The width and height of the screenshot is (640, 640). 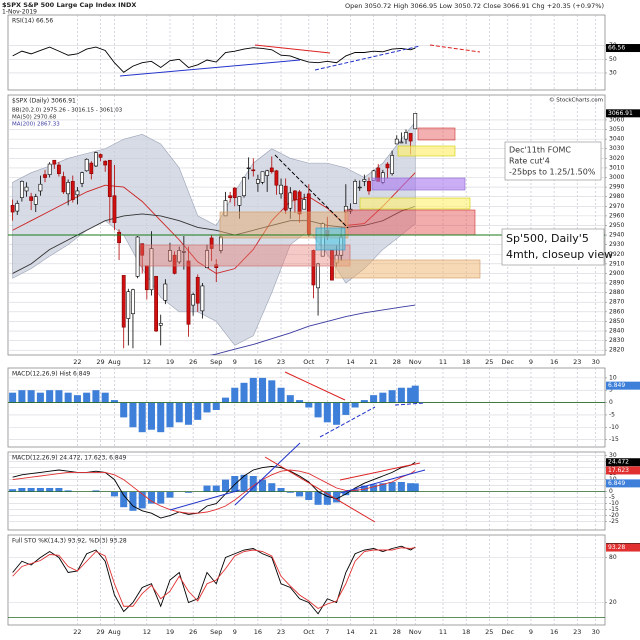 I want to click on y-tick-label: 2830, so click(x=616, y=340).